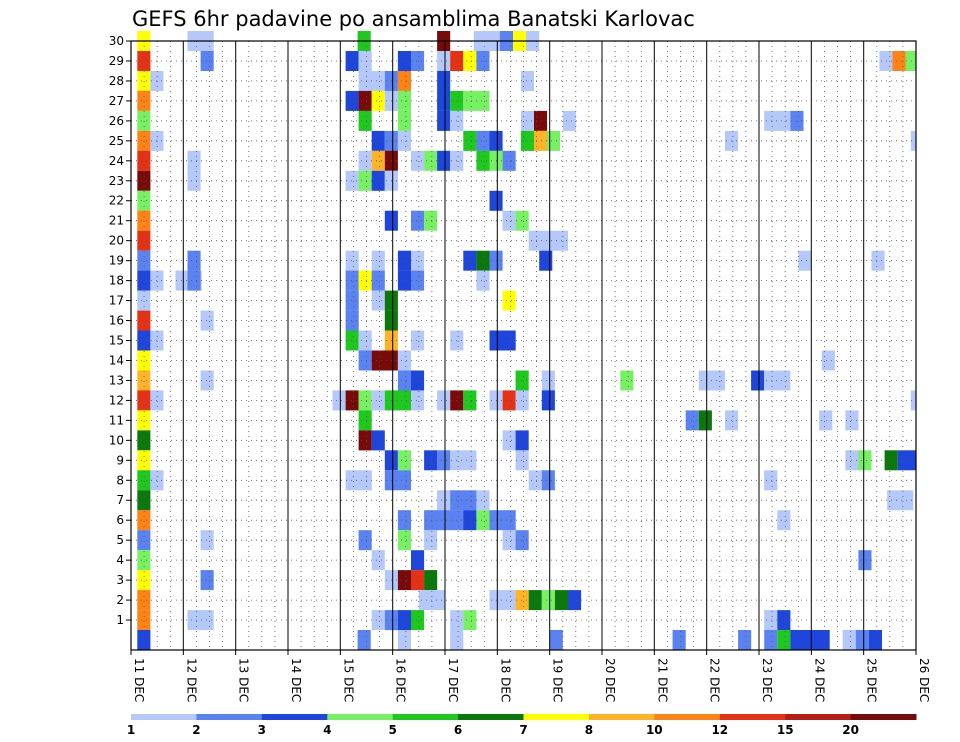 This screenshot has width=960, height=742. What do you see at coordinates (610, 680) in the screenshot?
I see `x-tick-label: 20 DEC` at bounding box center [610, 680].